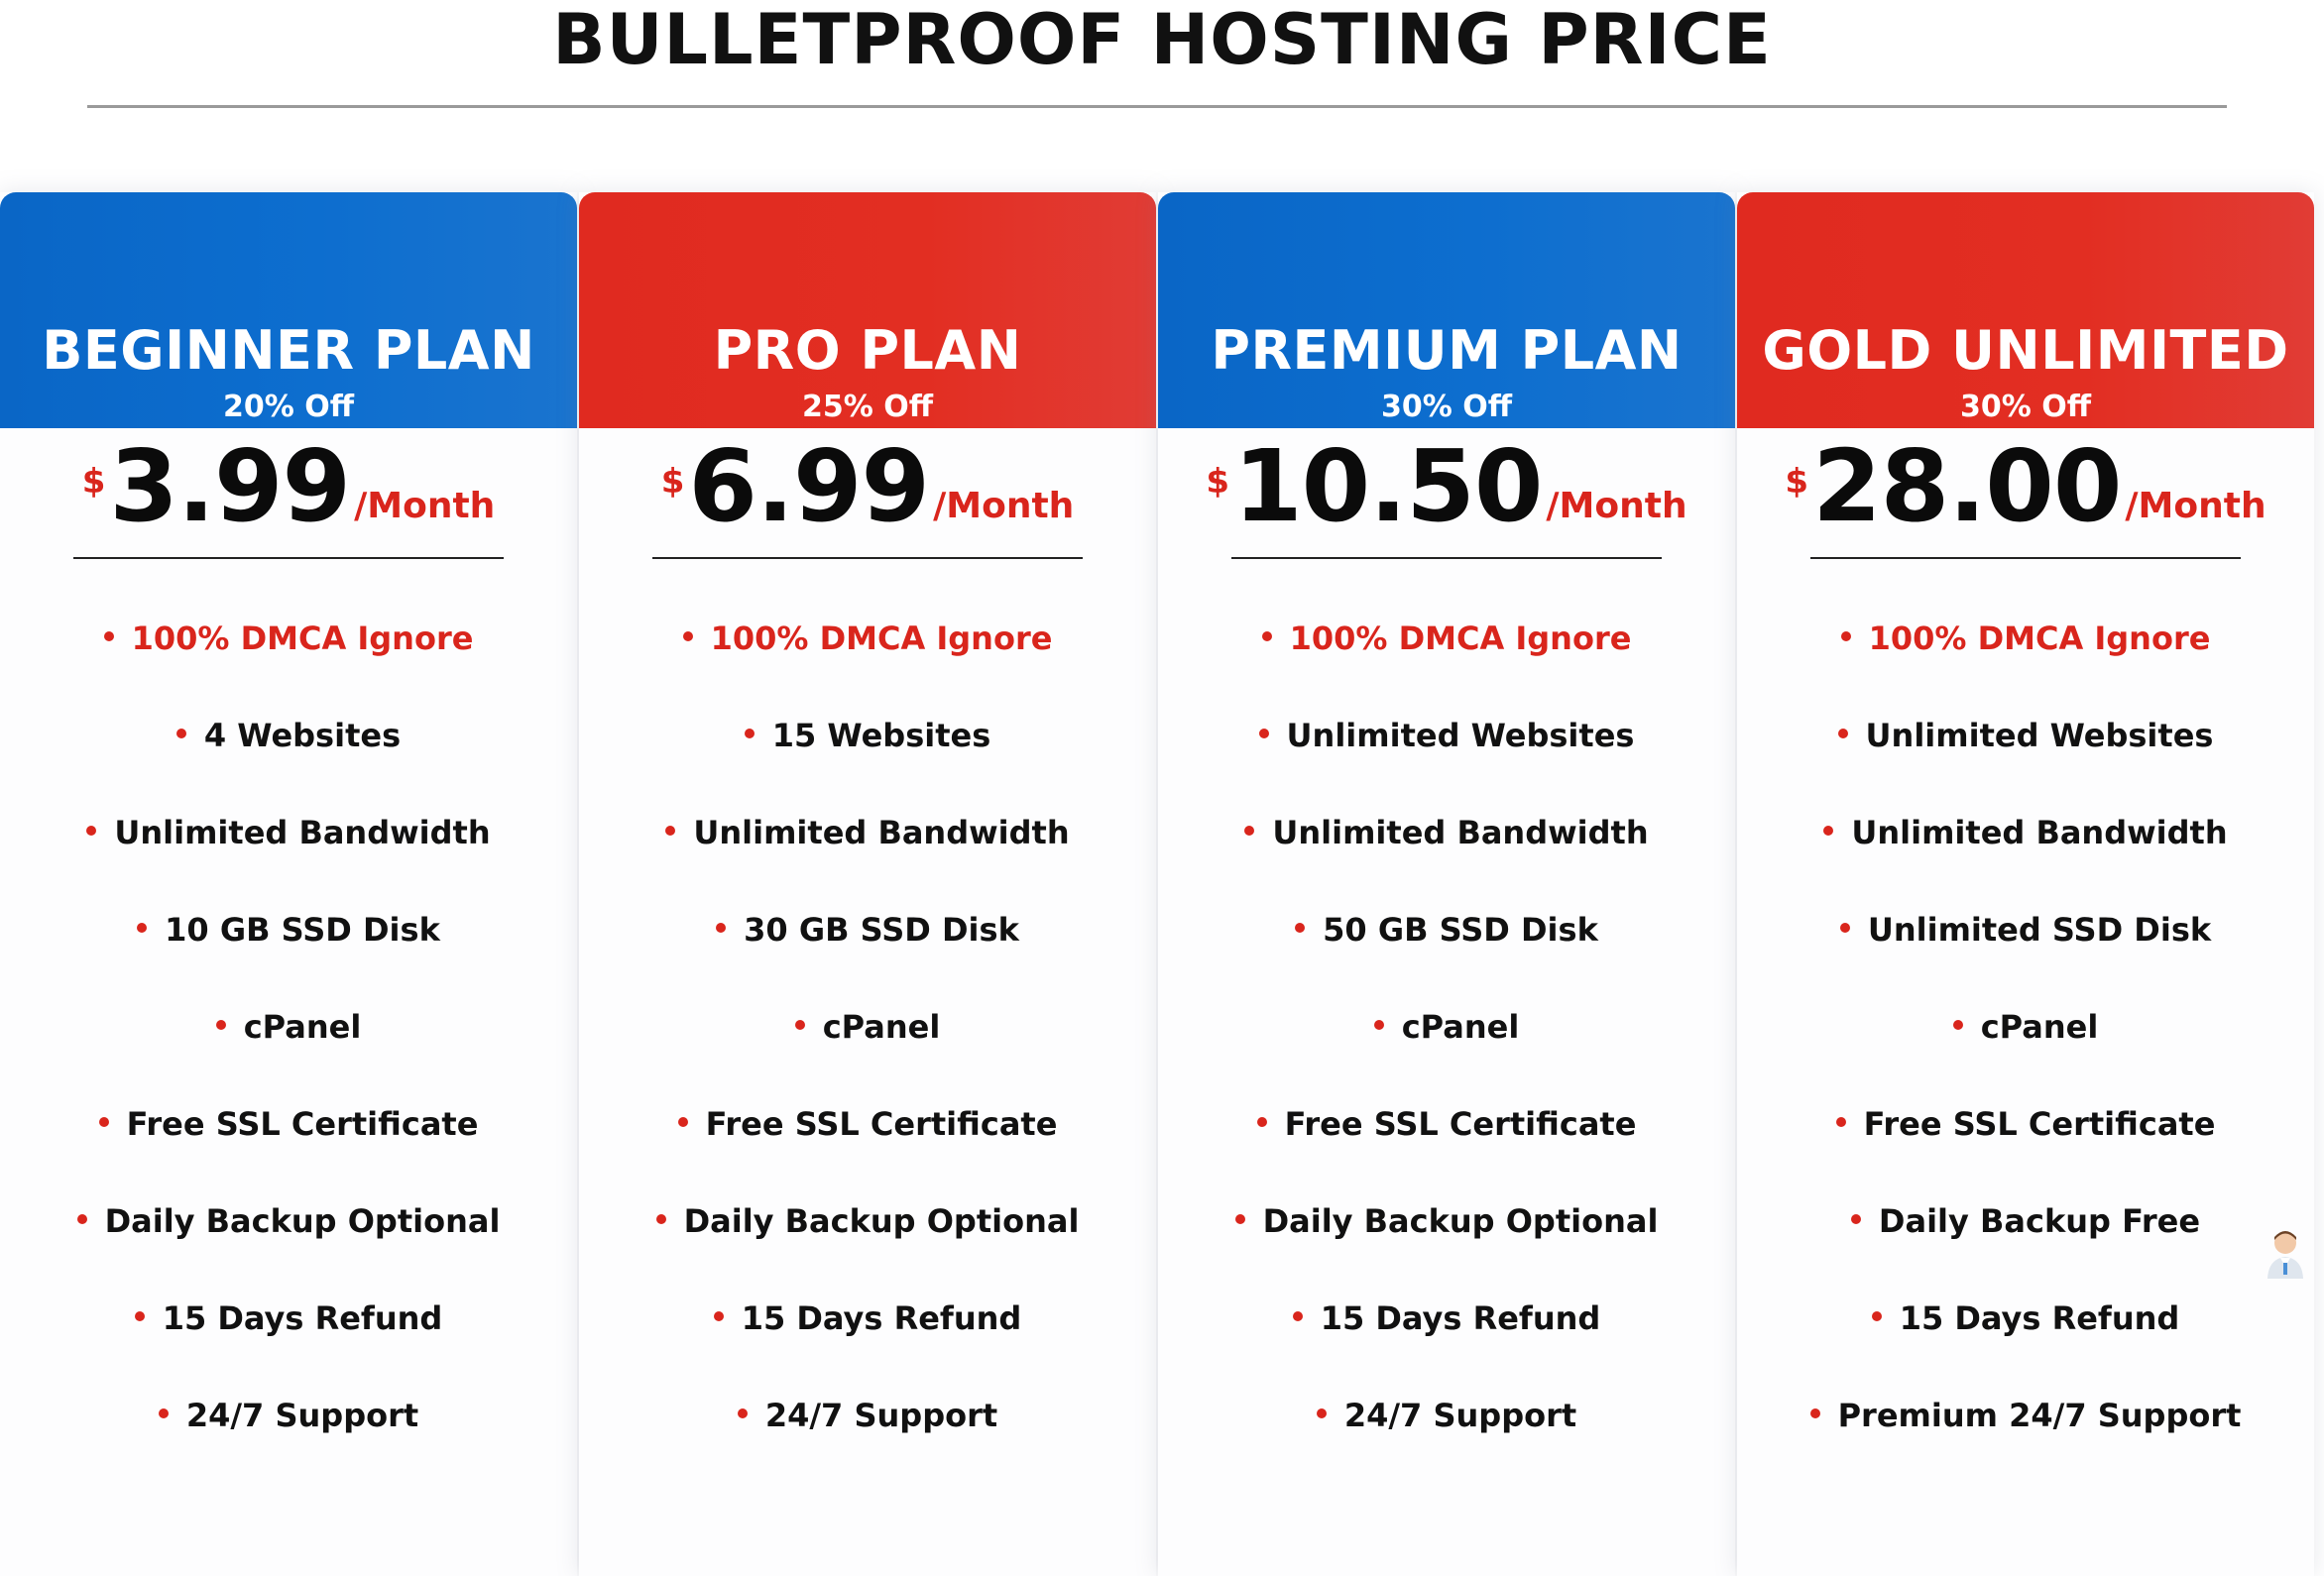  I want to click on feature-item: 10 GB SSD Disk, so click(288, 948).